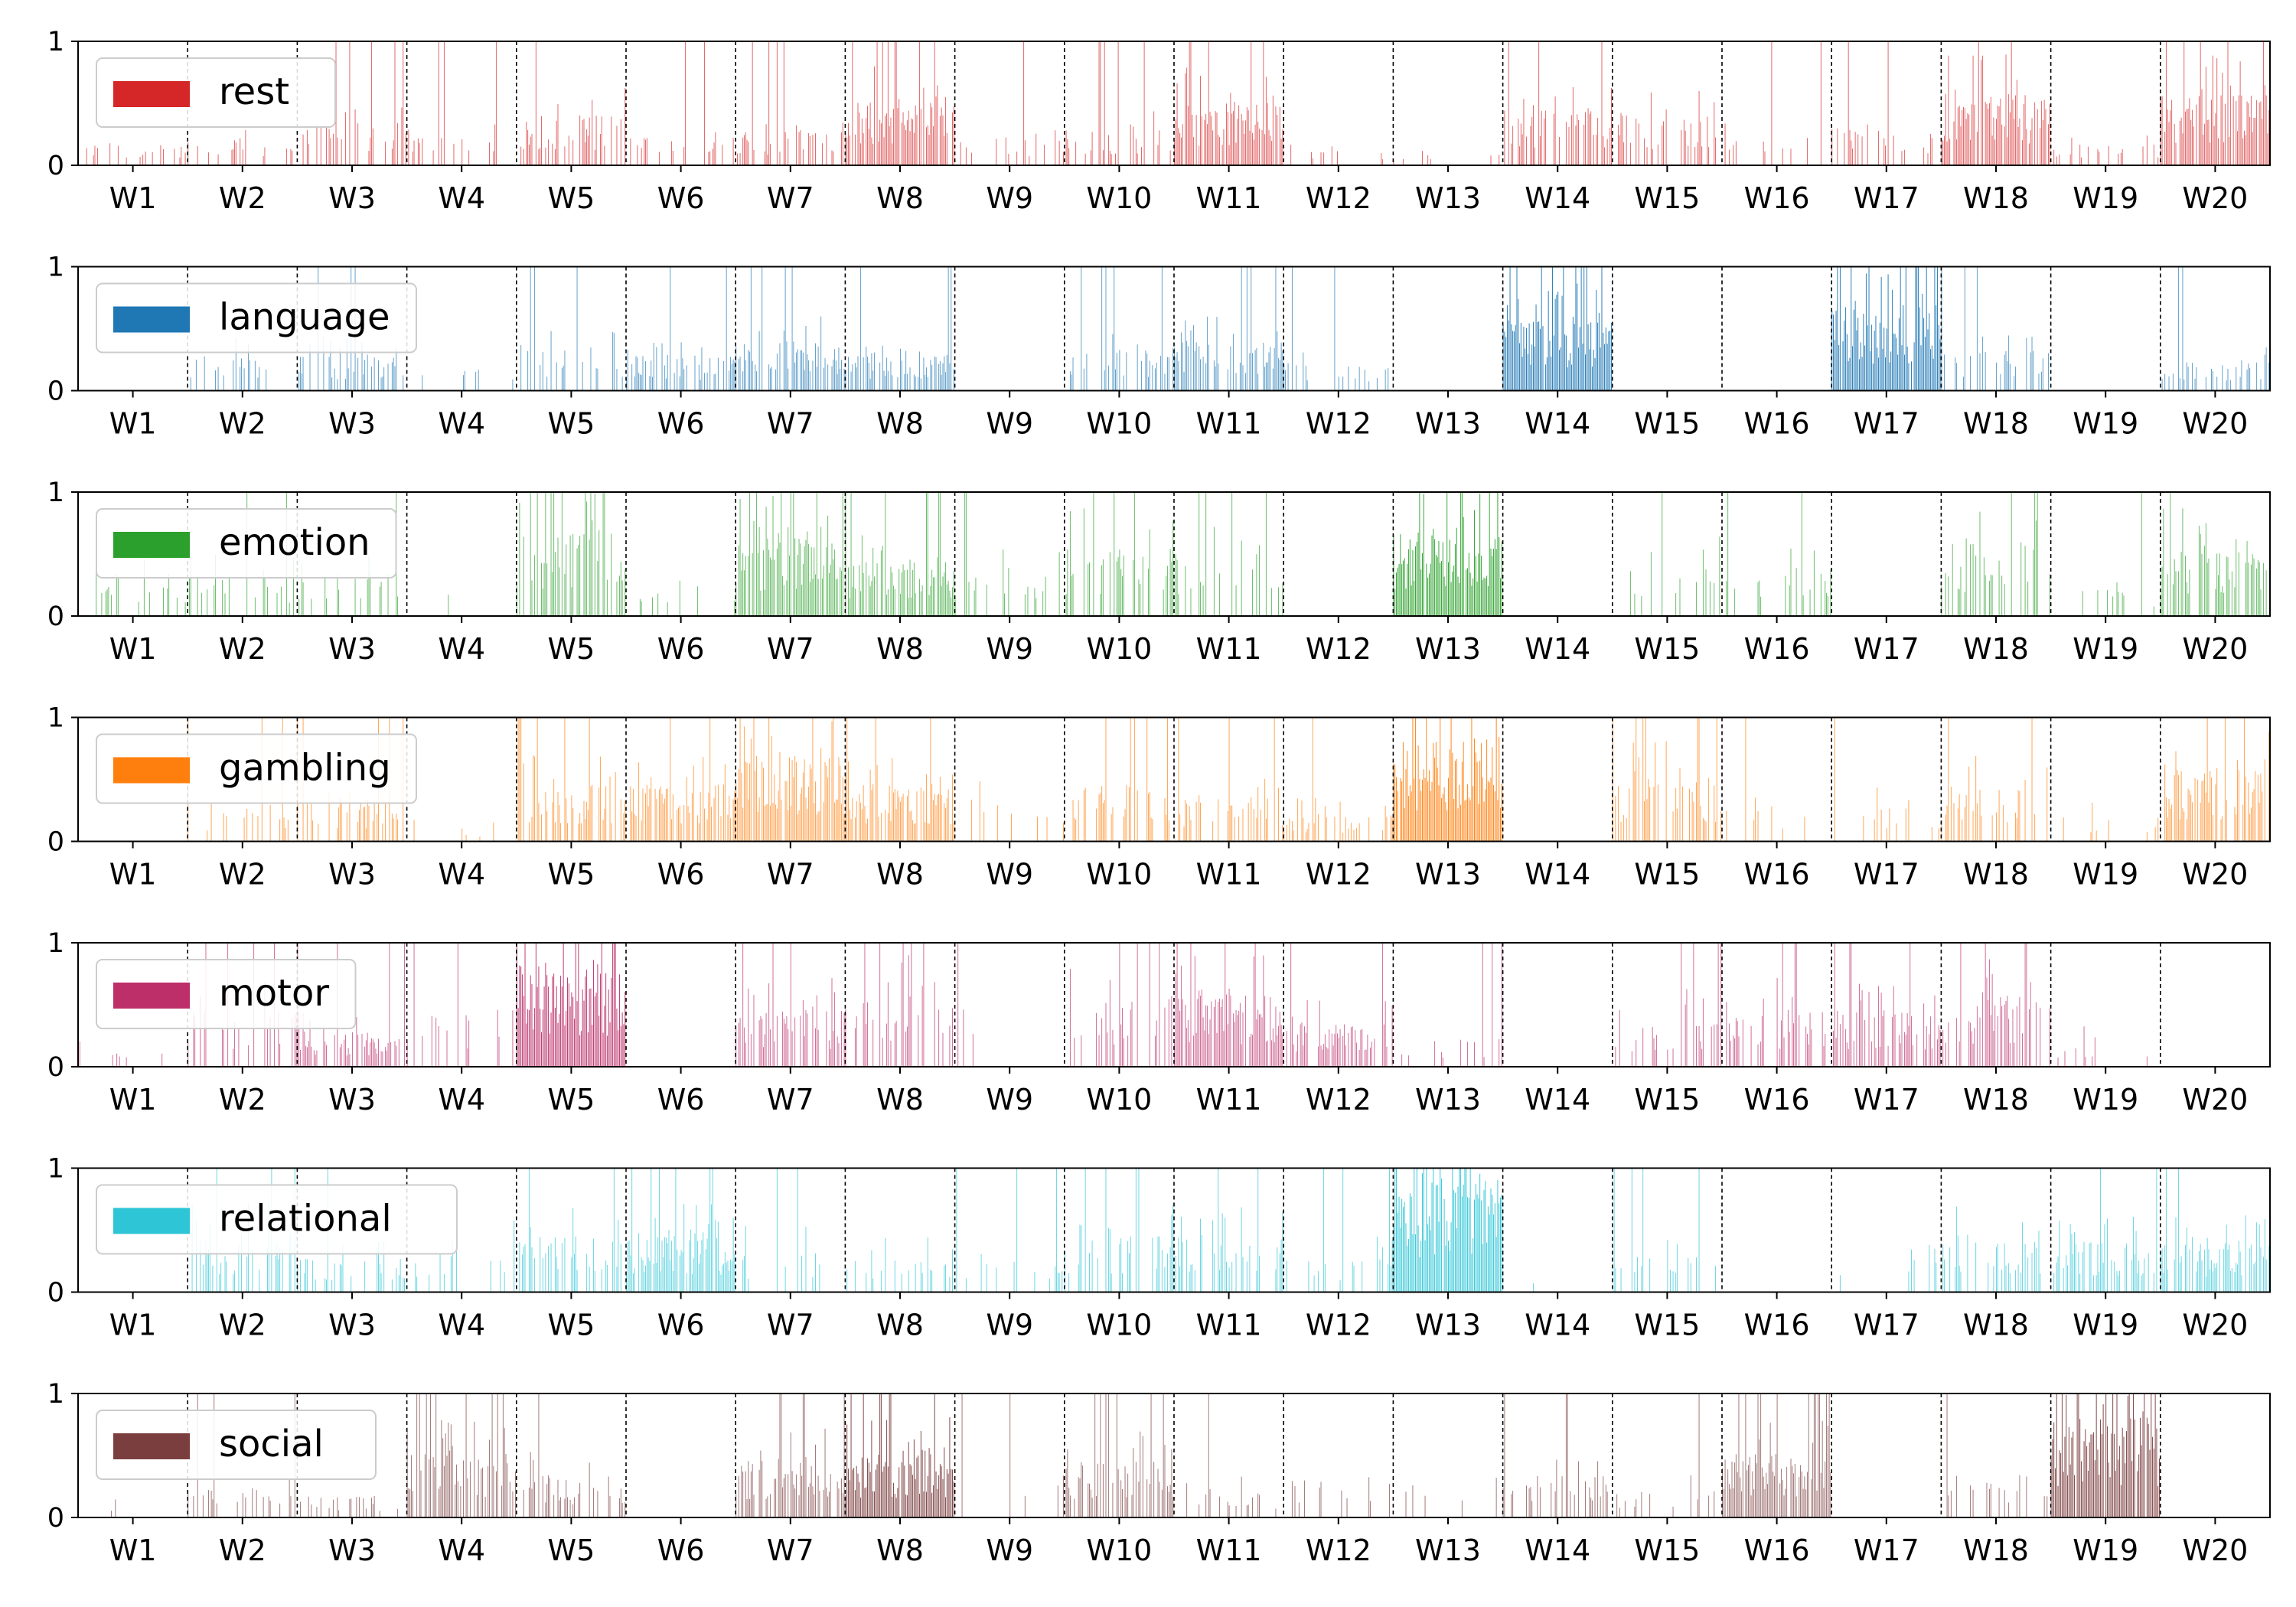 The height and width of the screenshot is (1607, 2296). Describe the element at coordinates (461, 1550) in the screenshot. I see `x-tick-label: W4` at that location.